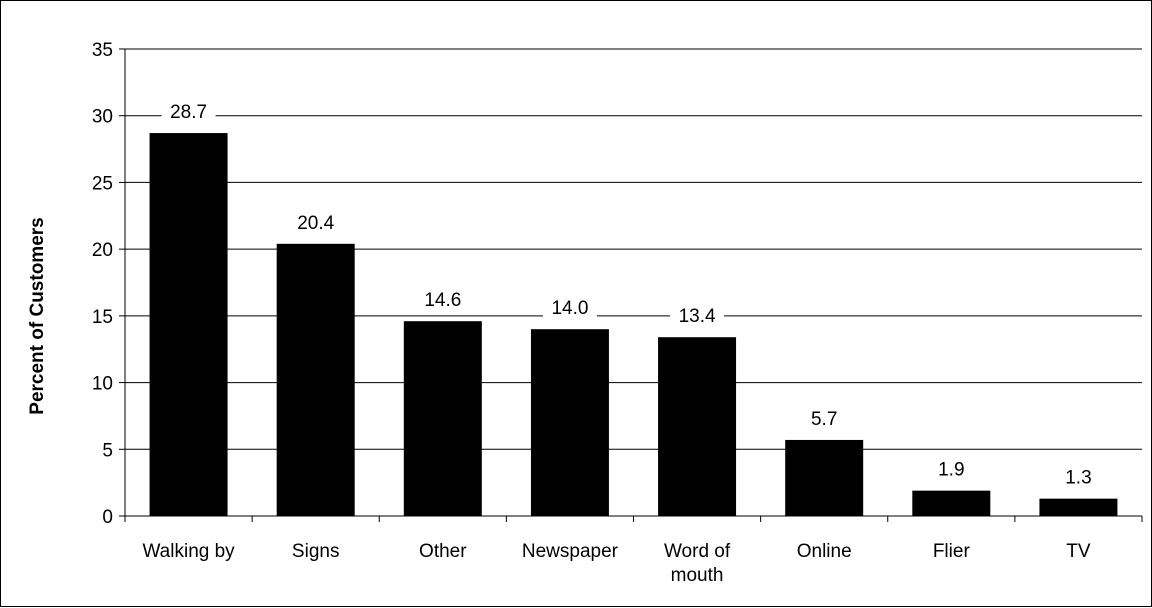 Image resolution: width=1152 pixels, height=608 pixels. I want to click on y-tick-label: 30, so click(102, 117).